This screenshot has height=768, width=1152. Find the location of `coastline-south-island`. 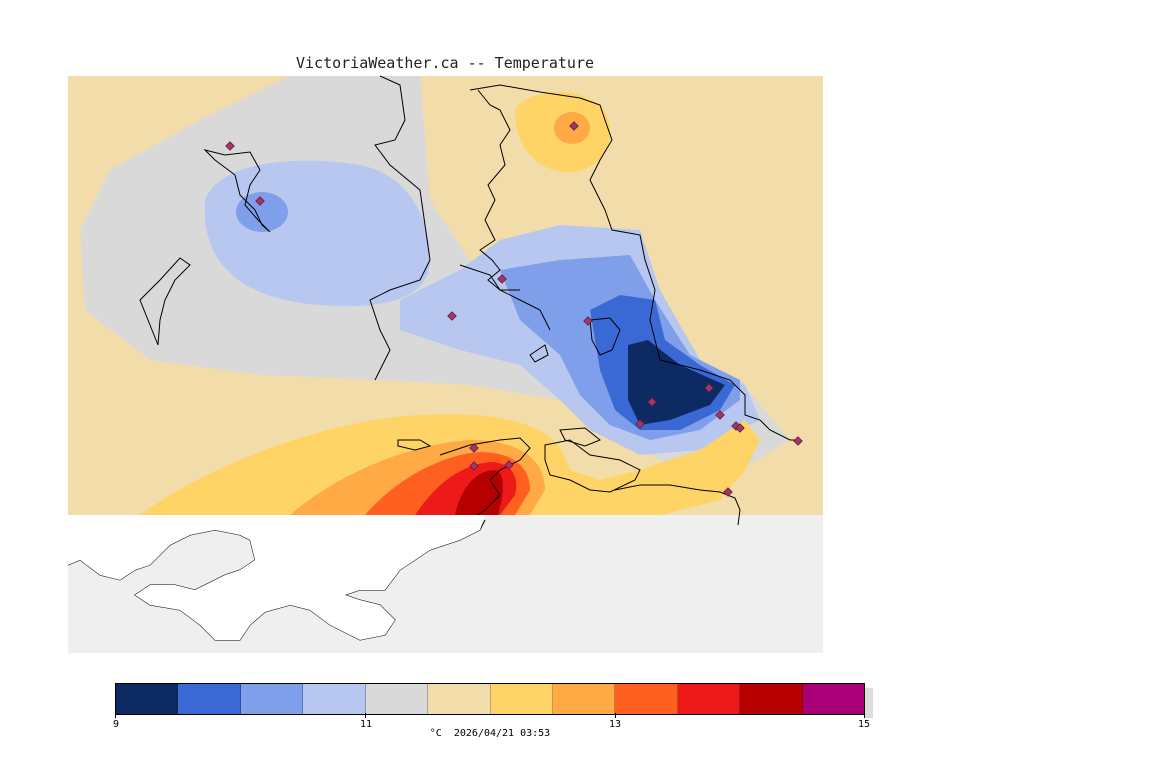

coastline-south-island is located at coordinates (592, 466).